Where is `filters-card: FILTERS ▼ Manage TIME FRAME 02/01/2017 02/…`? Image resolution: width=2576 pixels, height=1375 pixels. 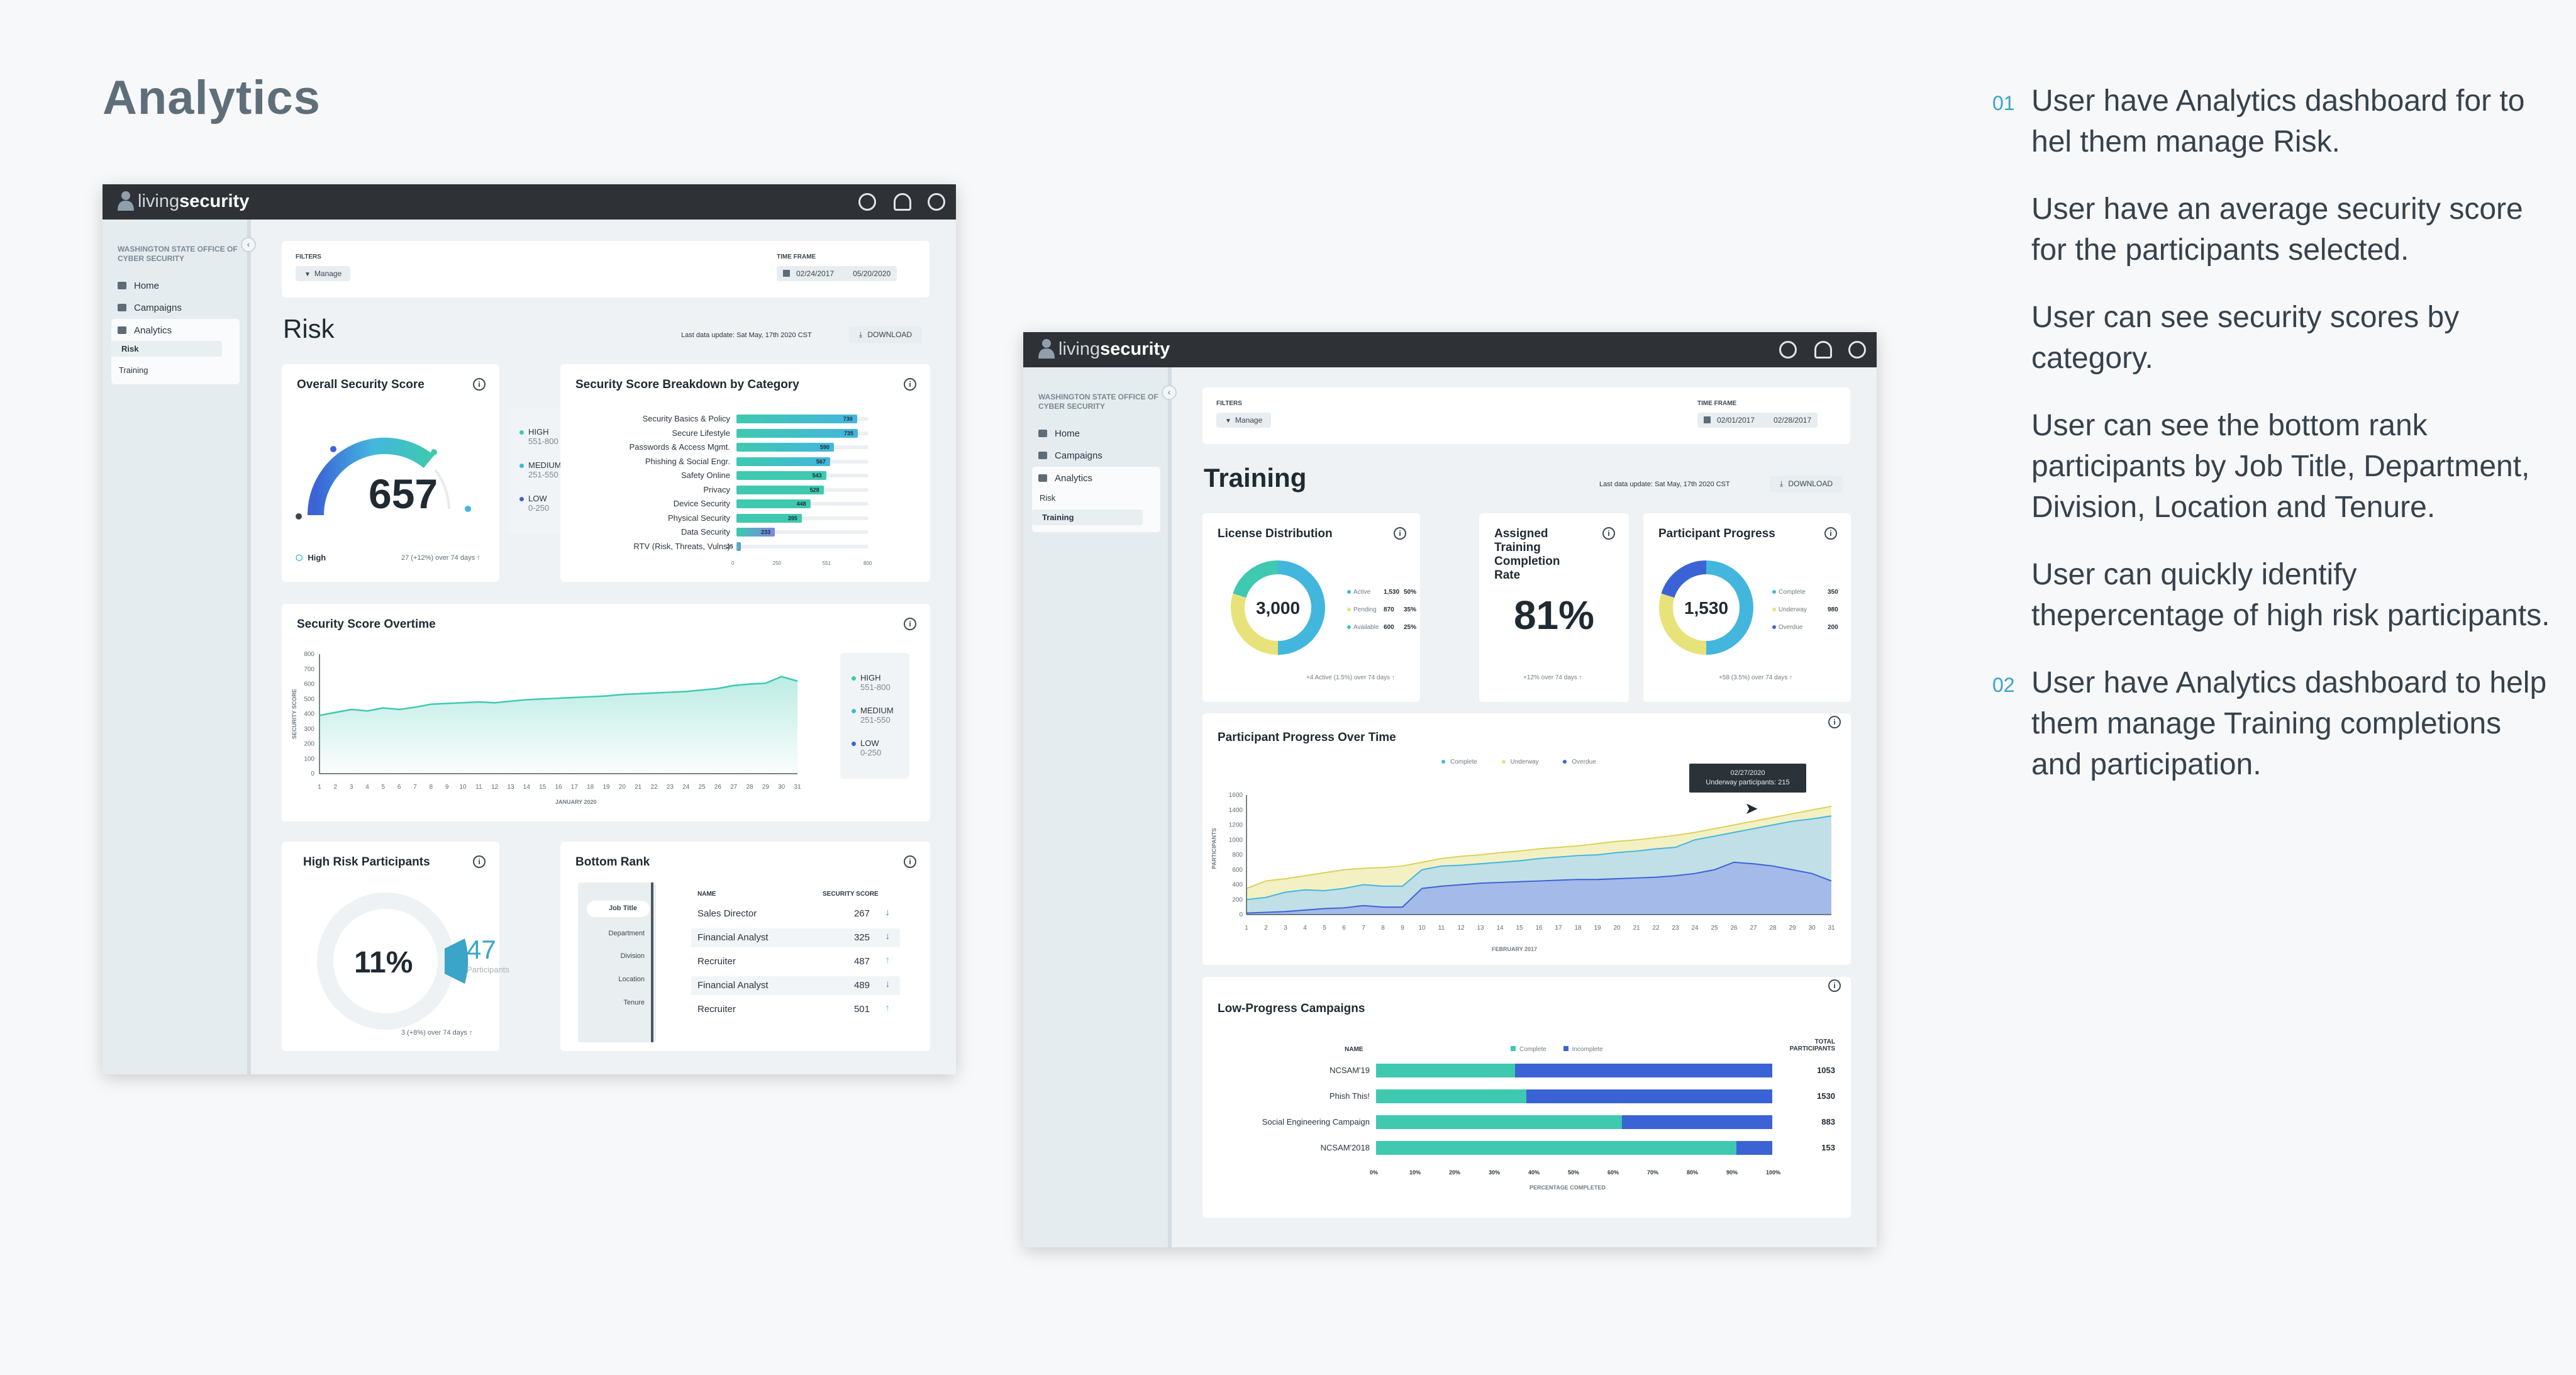
filters-card: FILTERS ▼ Manage TIME FRAME 02/01/2017 02/… is located at coordinates (1526, 415).